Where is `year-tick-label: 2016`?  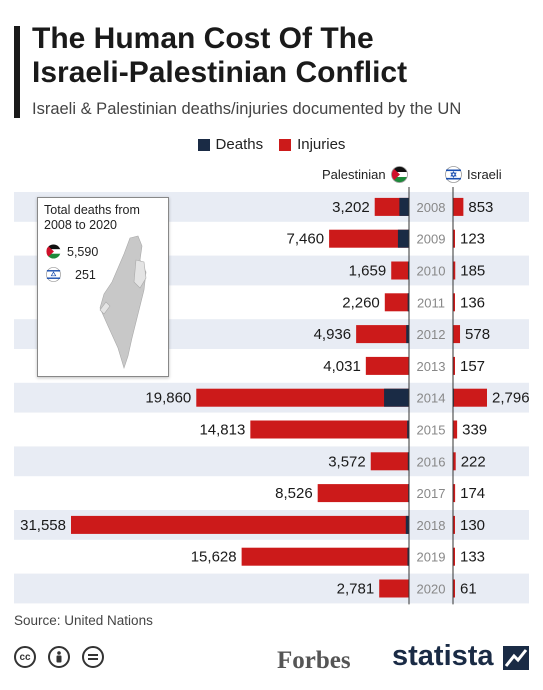
year-tick-label: 2016 is located at coordinates (431, 461).